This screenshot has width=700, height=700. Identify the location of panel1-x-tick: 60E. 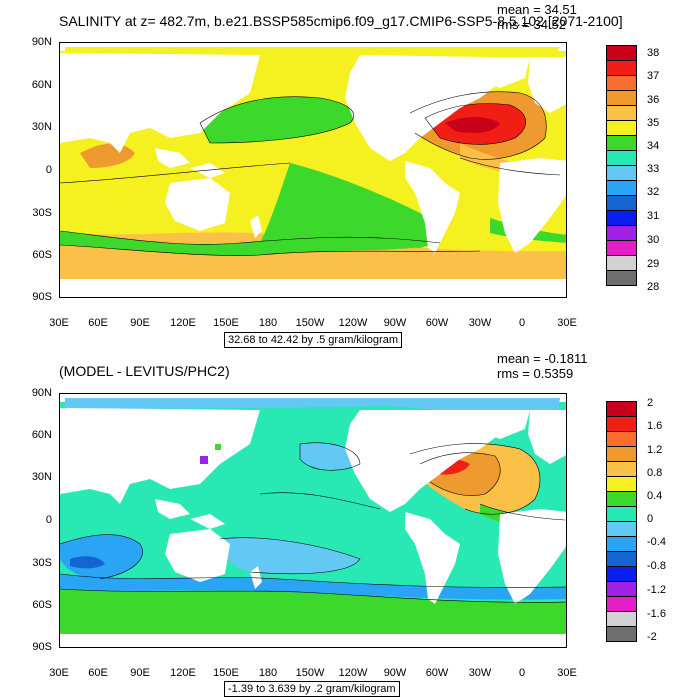
(98, 323).